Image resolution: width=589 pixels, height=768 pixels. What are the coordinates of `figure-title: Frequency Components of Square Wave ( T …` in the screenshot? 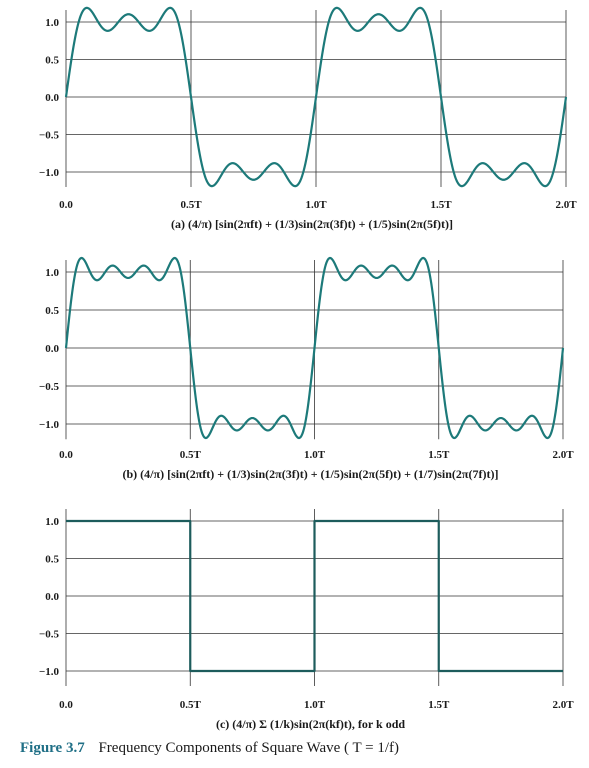 It's located at (248, 748).